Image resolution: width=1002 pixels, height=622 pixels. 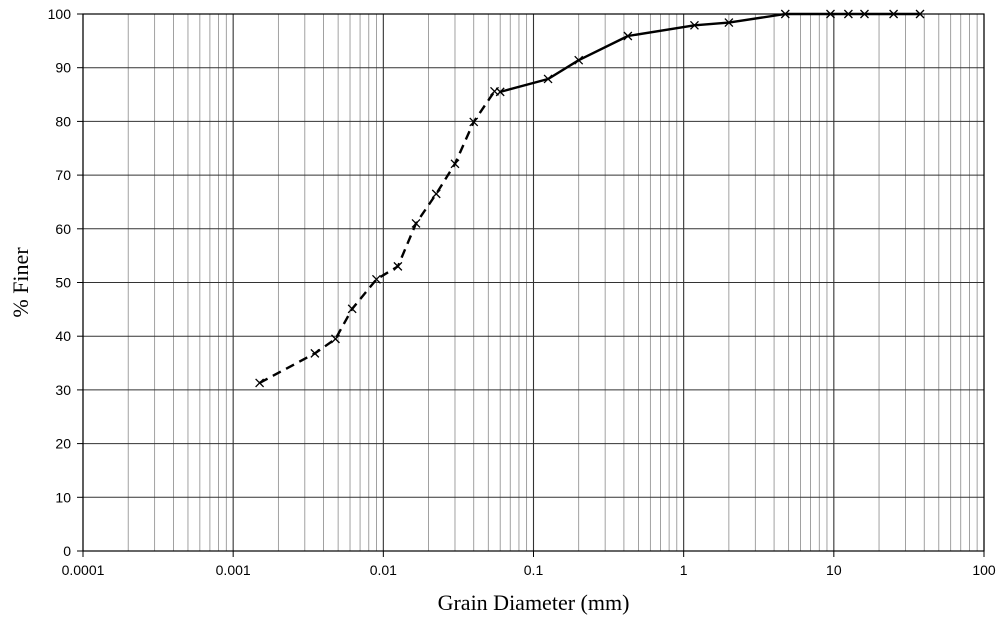 I want to click on y-tick-label: 30, so click(x=63, y=390).